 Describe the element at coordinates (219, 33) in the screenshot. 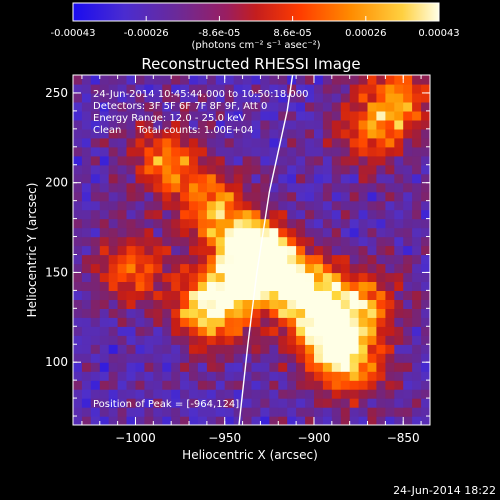

I see `colorbar-tick-label: -8.6e-05` at that location.